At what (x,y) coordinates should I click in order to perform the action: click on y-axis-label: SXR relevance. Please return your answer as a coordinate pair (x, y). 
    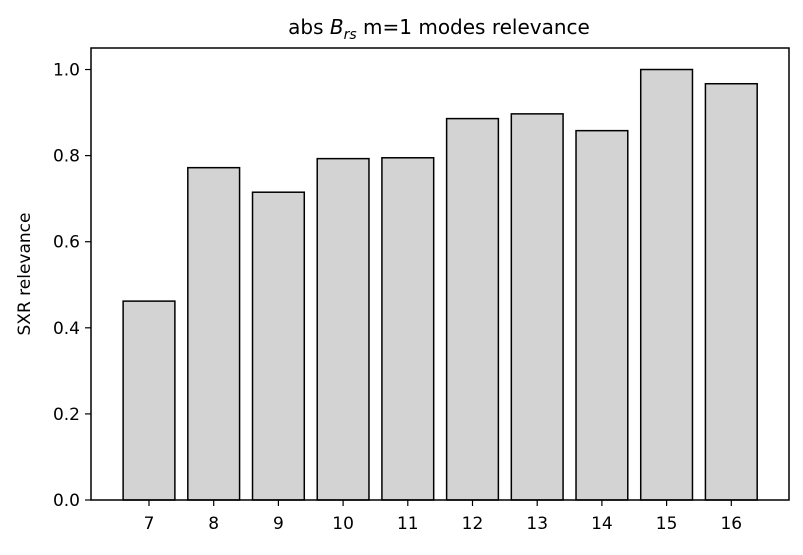
    Looking at the image, I should click on (25, 274).